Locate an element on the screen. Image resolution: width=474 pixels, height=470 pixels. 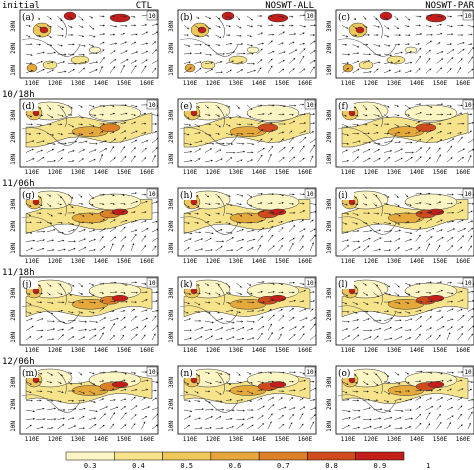
colorbar: 0.3 0.4 0.5 0.6 0.7 0.8 0.9 1 is located at coordinates (247, 460).